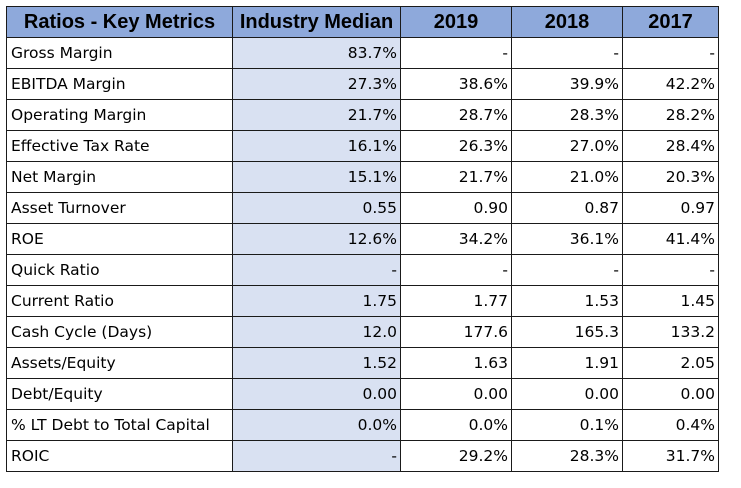  I want to click on industry-median-value: 83.7%, so click(316, 53).